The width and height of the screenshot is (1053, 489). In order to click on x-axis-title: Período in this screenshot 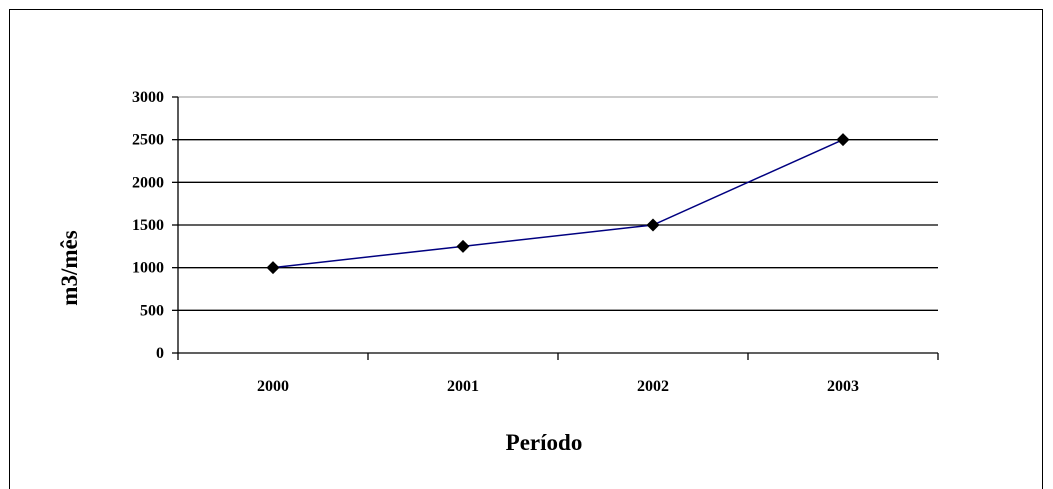, I will do `click(544, 442)`.